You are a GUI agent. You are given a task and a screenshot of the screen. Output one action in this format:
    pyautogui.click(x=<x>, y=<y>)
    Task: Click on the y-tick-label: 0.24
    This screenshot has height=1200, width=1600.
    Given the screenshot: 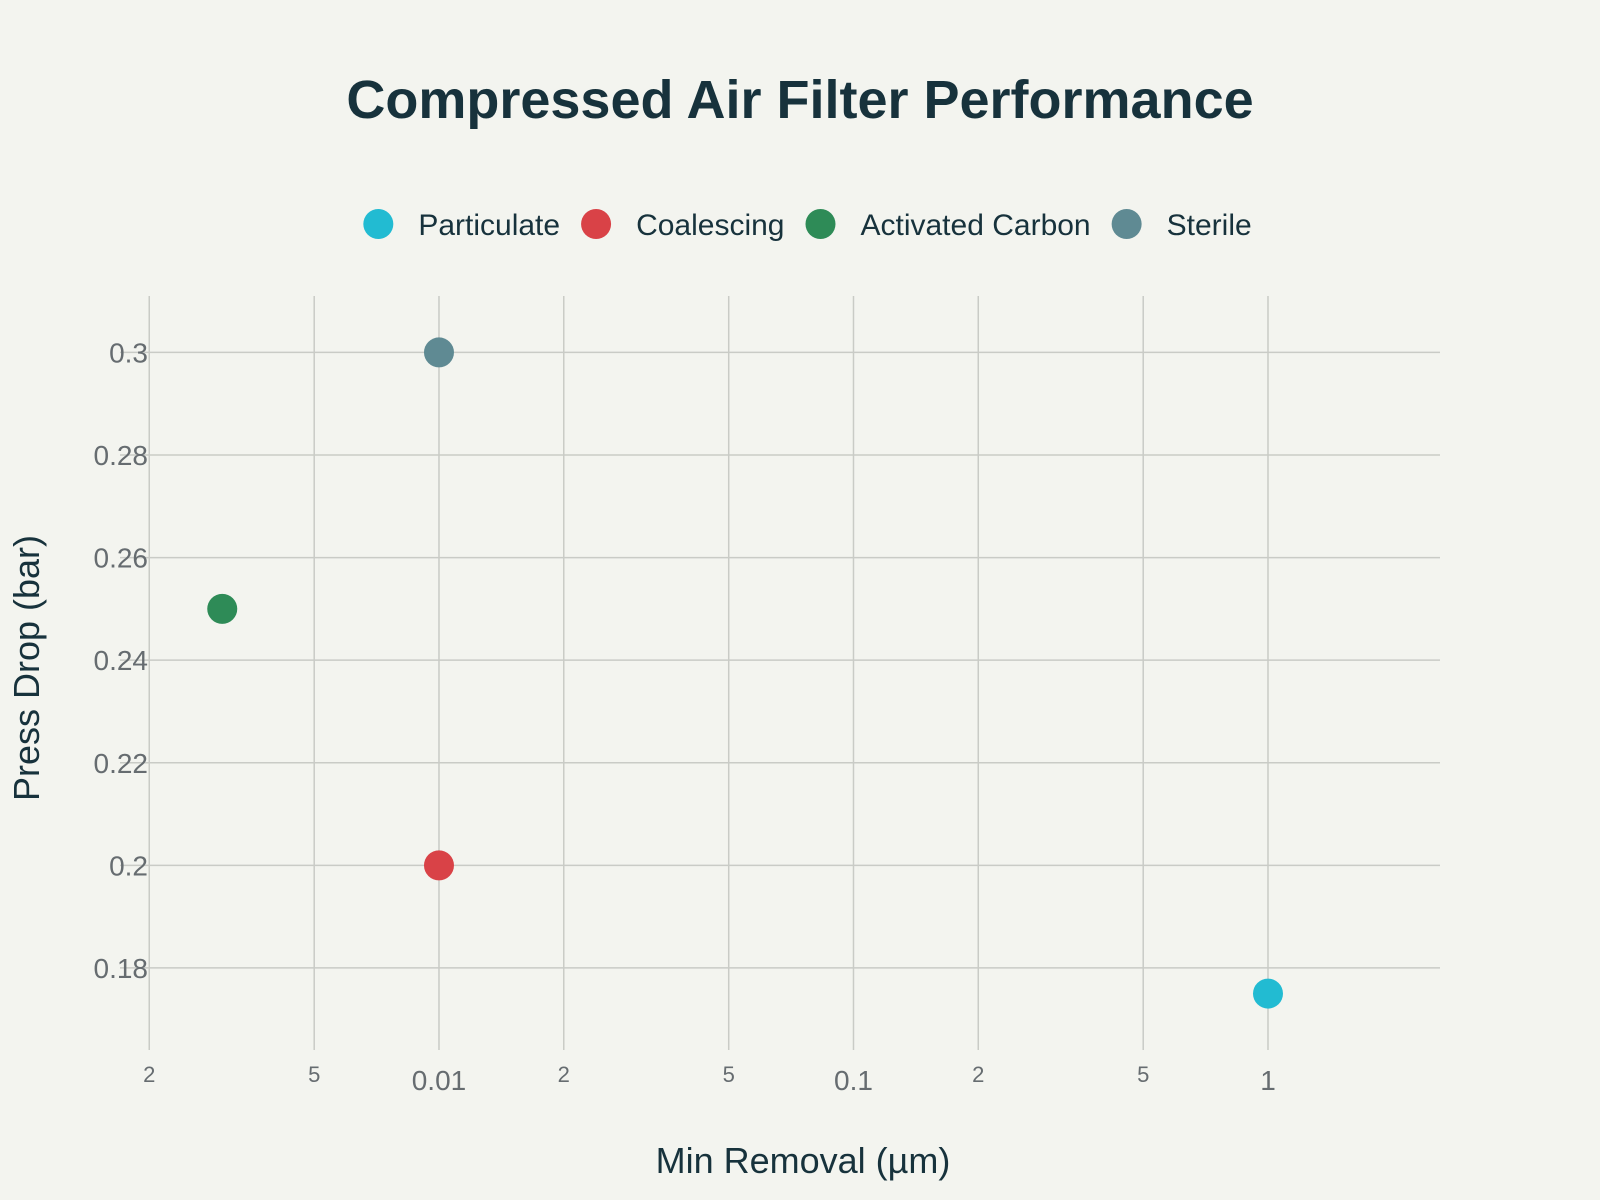 What is the action you would take?
    pyautogui.click(x=121, y=660)
    